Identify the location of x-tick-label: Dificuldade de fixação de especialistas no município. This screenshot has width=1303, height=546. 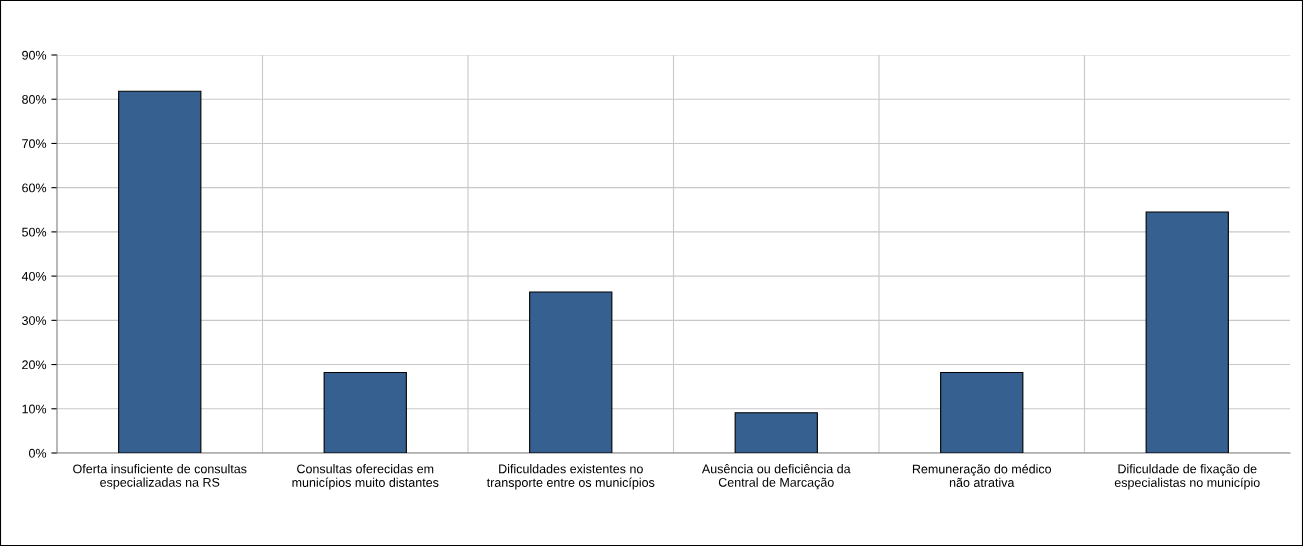
(1187, 477).